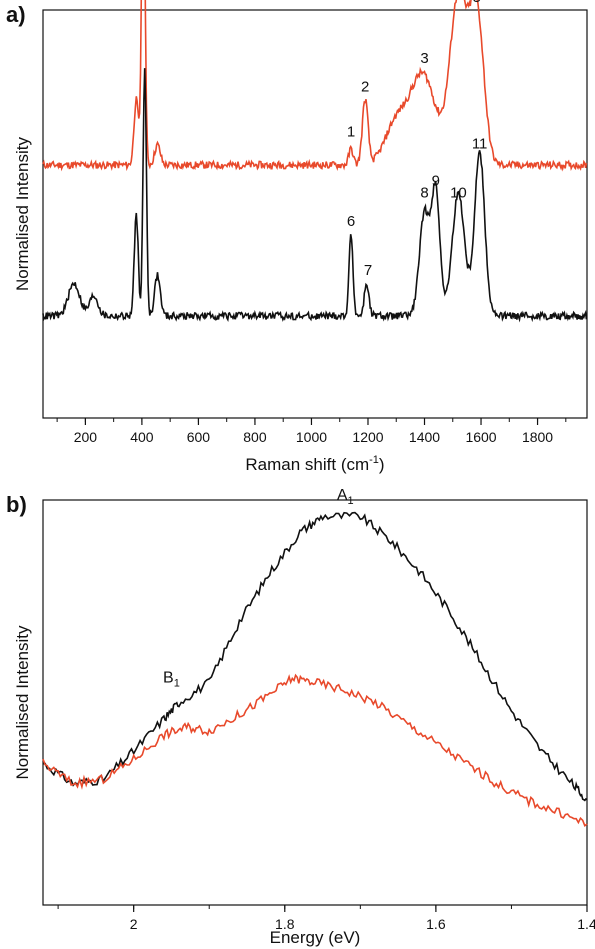  I want to click on peak-label: B1, so click(171, 679).